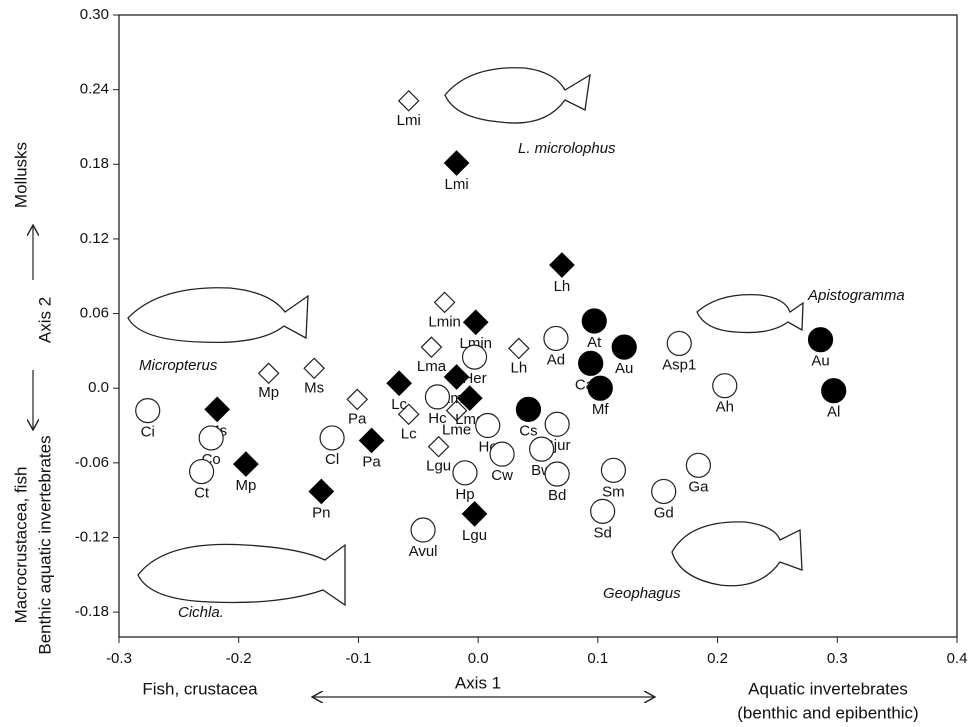  Describe the element at coordinates (437, 418) in the screenshot. I see `point-label: Hc` at that location.